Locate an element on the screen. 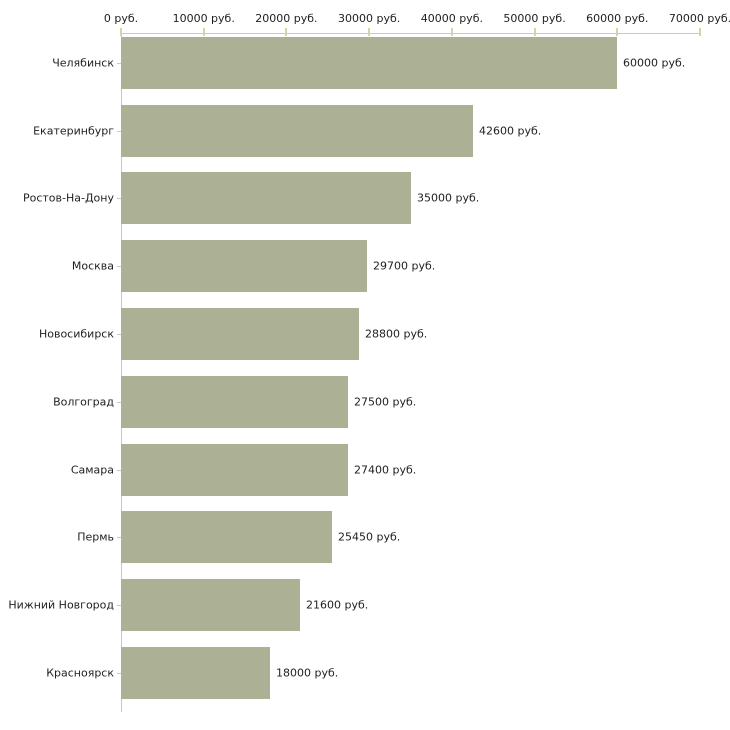  bar-row: Нижний Новгород 21600 руб. is located at coordinates (365, 605).